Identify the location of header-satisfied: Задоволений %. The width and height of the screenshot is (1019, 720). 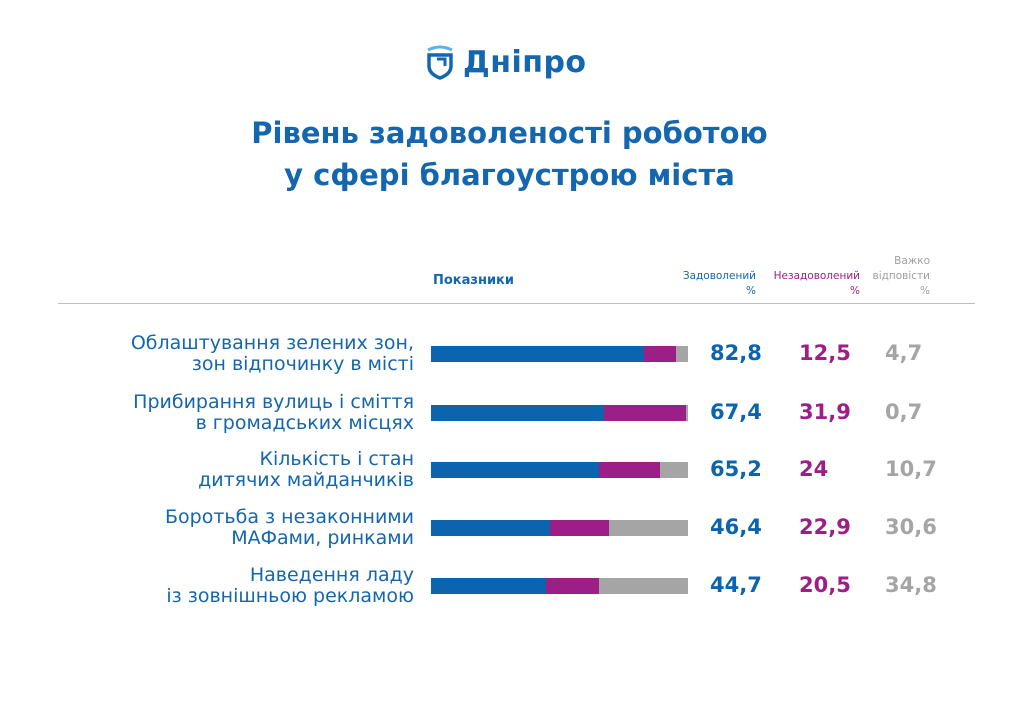
(719, 284).